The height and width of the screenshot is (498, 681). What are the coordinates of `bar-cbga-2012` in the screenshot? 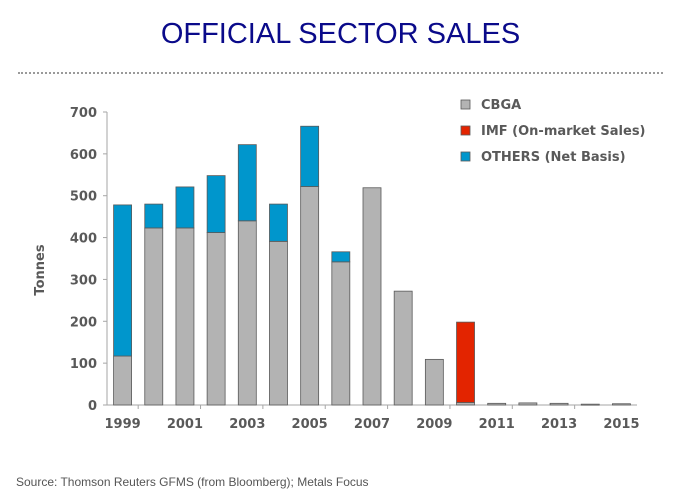 It's located at (528, 404).